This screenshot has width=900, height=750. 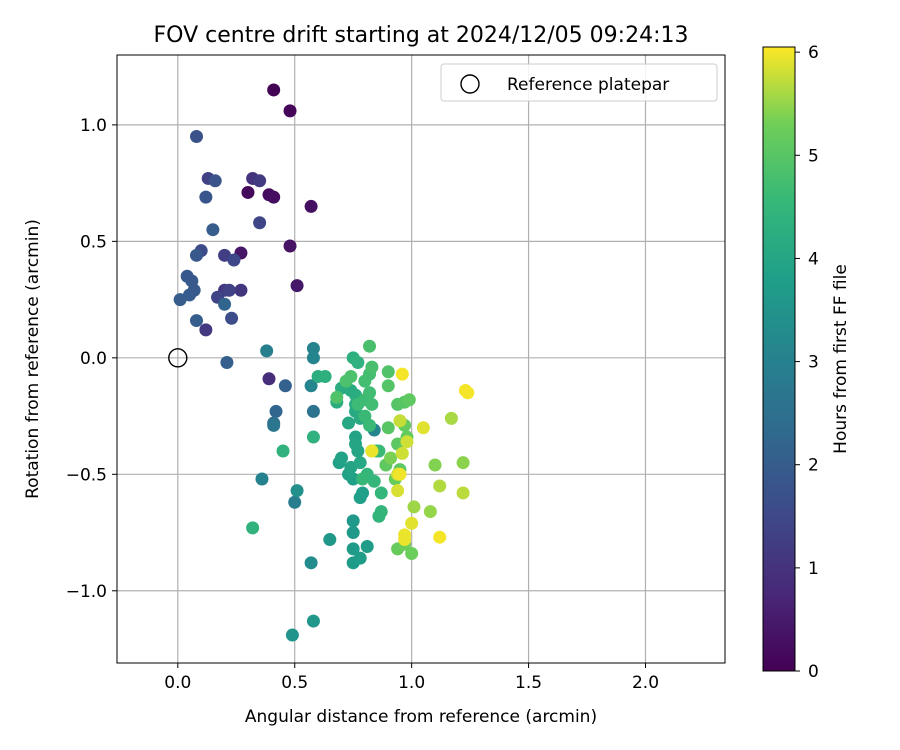 What do you see at coordinates (841, 359) in the screenshot?
I see `colorbar-label: Hours from first FF file` at bounding box center [841, 359].